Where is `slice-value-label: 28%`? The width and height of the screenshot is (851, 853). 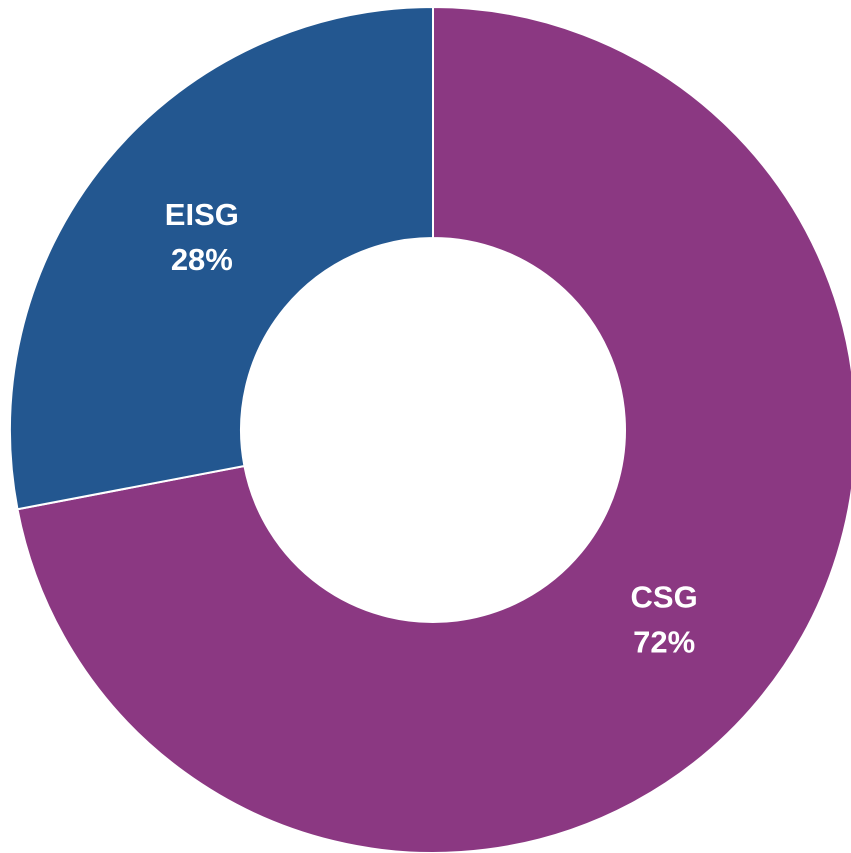 slice-value-label: 28% is located at coordinates (202, 259).